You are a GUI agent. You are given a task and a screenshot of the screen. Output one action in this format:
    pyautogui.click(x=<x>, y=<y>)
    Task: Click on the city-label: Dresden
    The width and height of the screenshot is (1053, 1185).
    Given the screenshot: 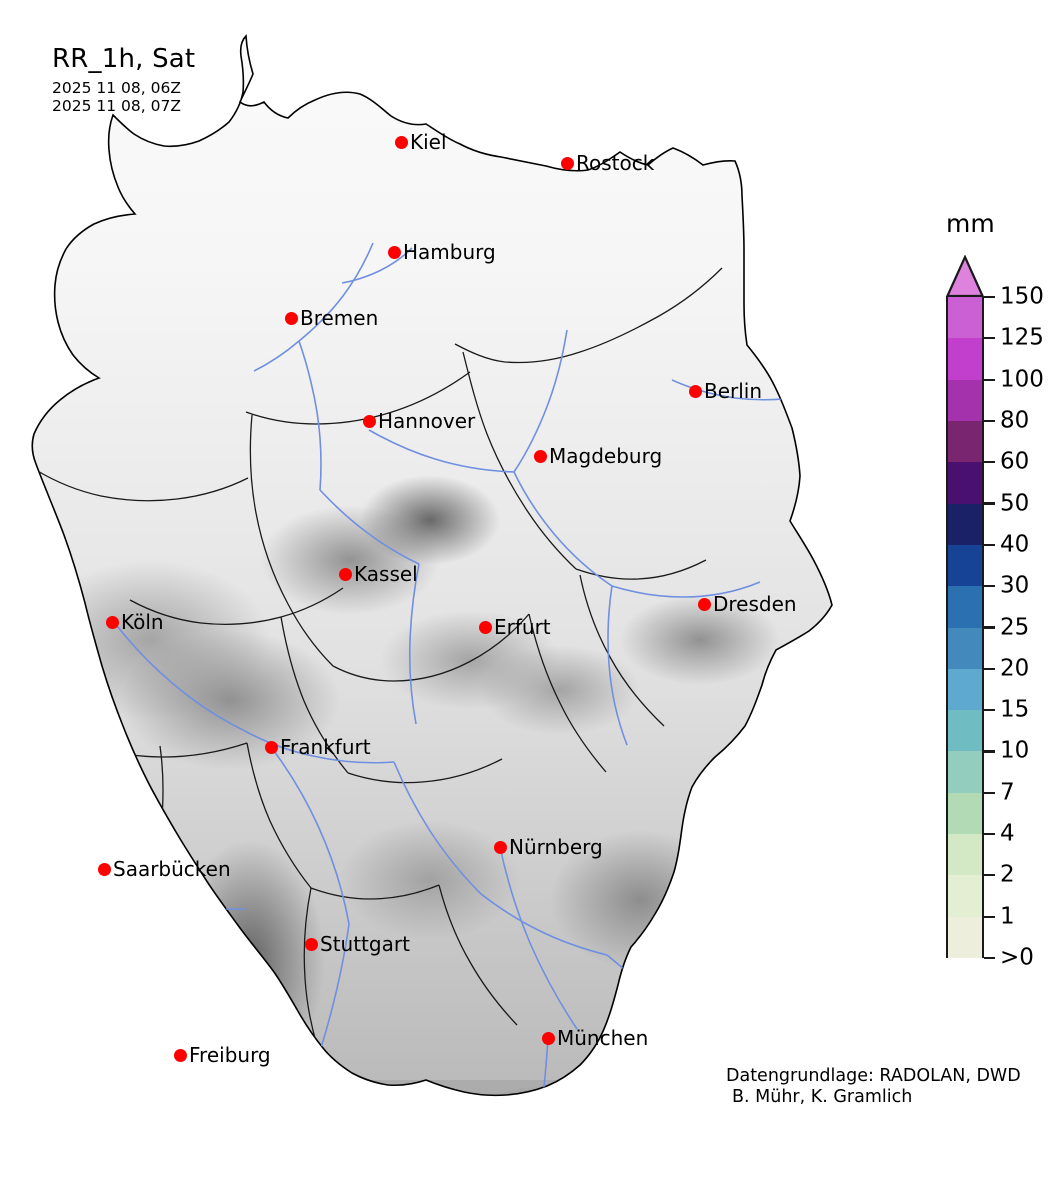 What is the action you would take?
    pyautogui.click(x=755, y=604)
    